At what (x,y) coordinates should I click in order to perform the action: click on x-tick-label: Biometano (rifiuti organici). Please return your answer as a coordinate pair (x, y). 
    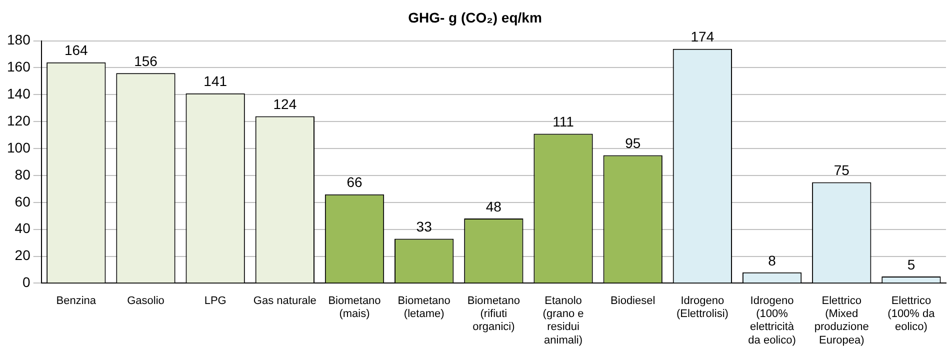
    Looking at the image, I should click on (493, 314).